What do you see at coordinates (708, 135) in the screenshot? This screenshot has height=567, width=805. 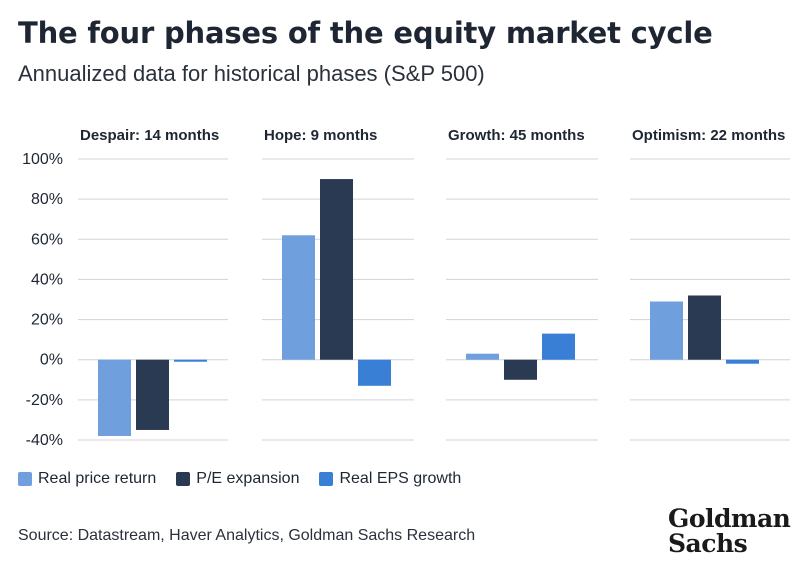 I see `category-label: Optimism: 22 months` at bounding box center [708, 135].